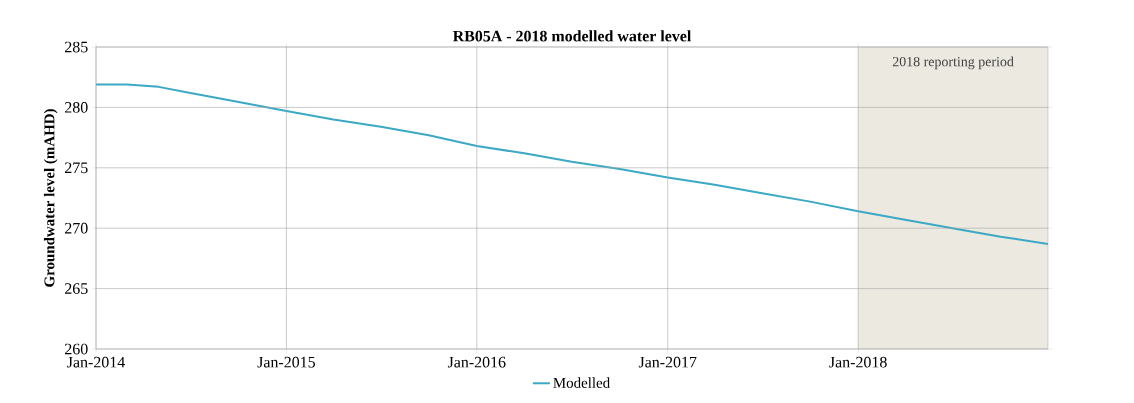  I want to click on y-tick-label: 265, so click(76, 288).